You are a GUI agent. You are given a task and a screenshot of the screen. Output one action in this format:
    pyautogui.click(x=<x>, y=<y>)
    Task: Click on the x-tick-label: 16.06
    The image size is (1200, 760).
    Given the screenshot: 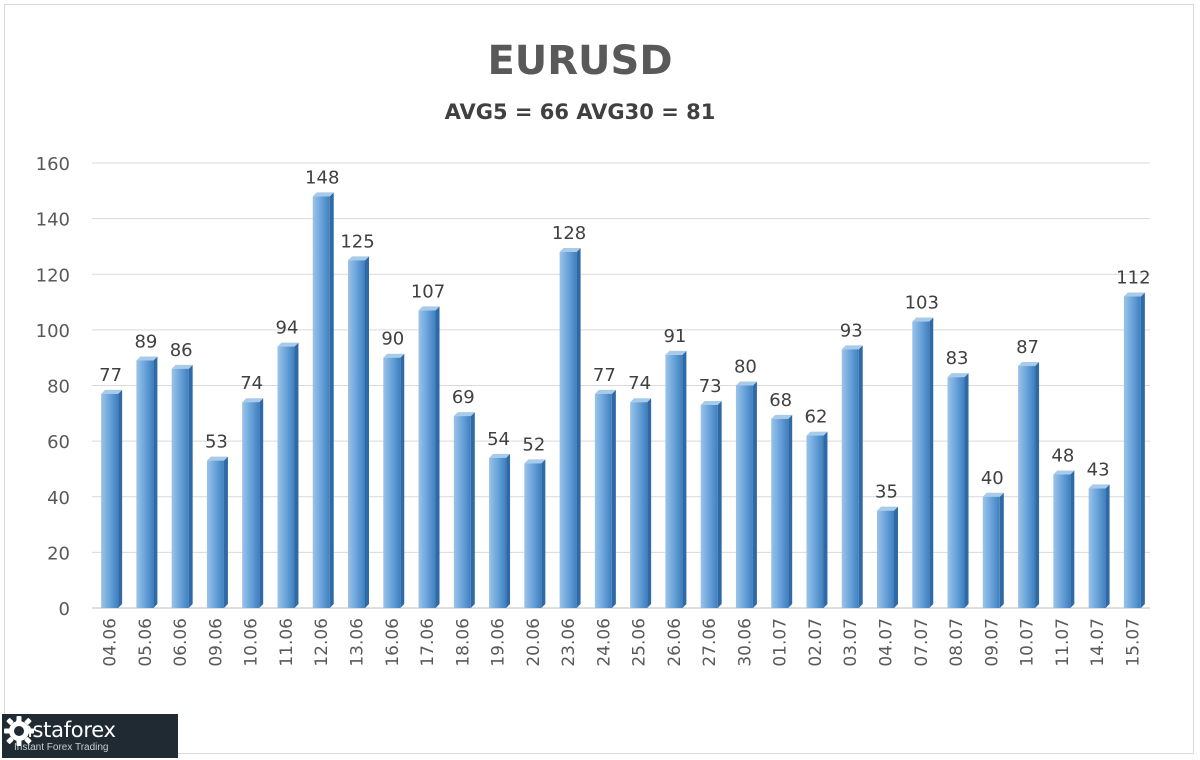 What is the action you would take?
    pyautogui.click(x=393, y=642)
    